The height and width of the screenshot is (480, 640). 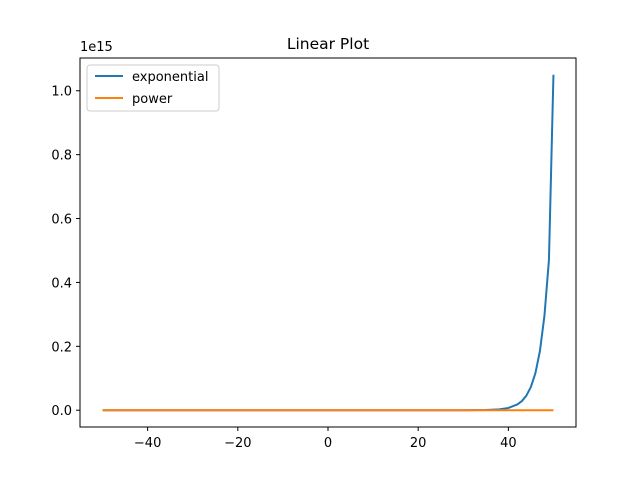 I want to click on y-tick-label: 1.0, so click(x=61, y=92).